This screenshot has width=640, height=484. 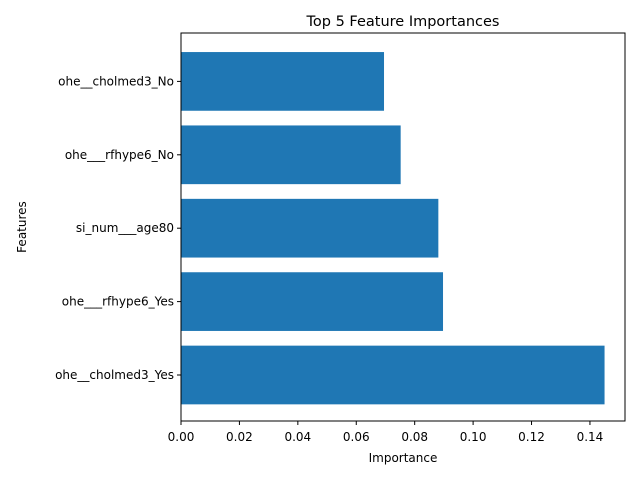 What do you see at coordinates (114, 375) in the screenshot?
I see `y-tick-label: ohe__cholmed3_Yes` at bounding box center [114, 375].